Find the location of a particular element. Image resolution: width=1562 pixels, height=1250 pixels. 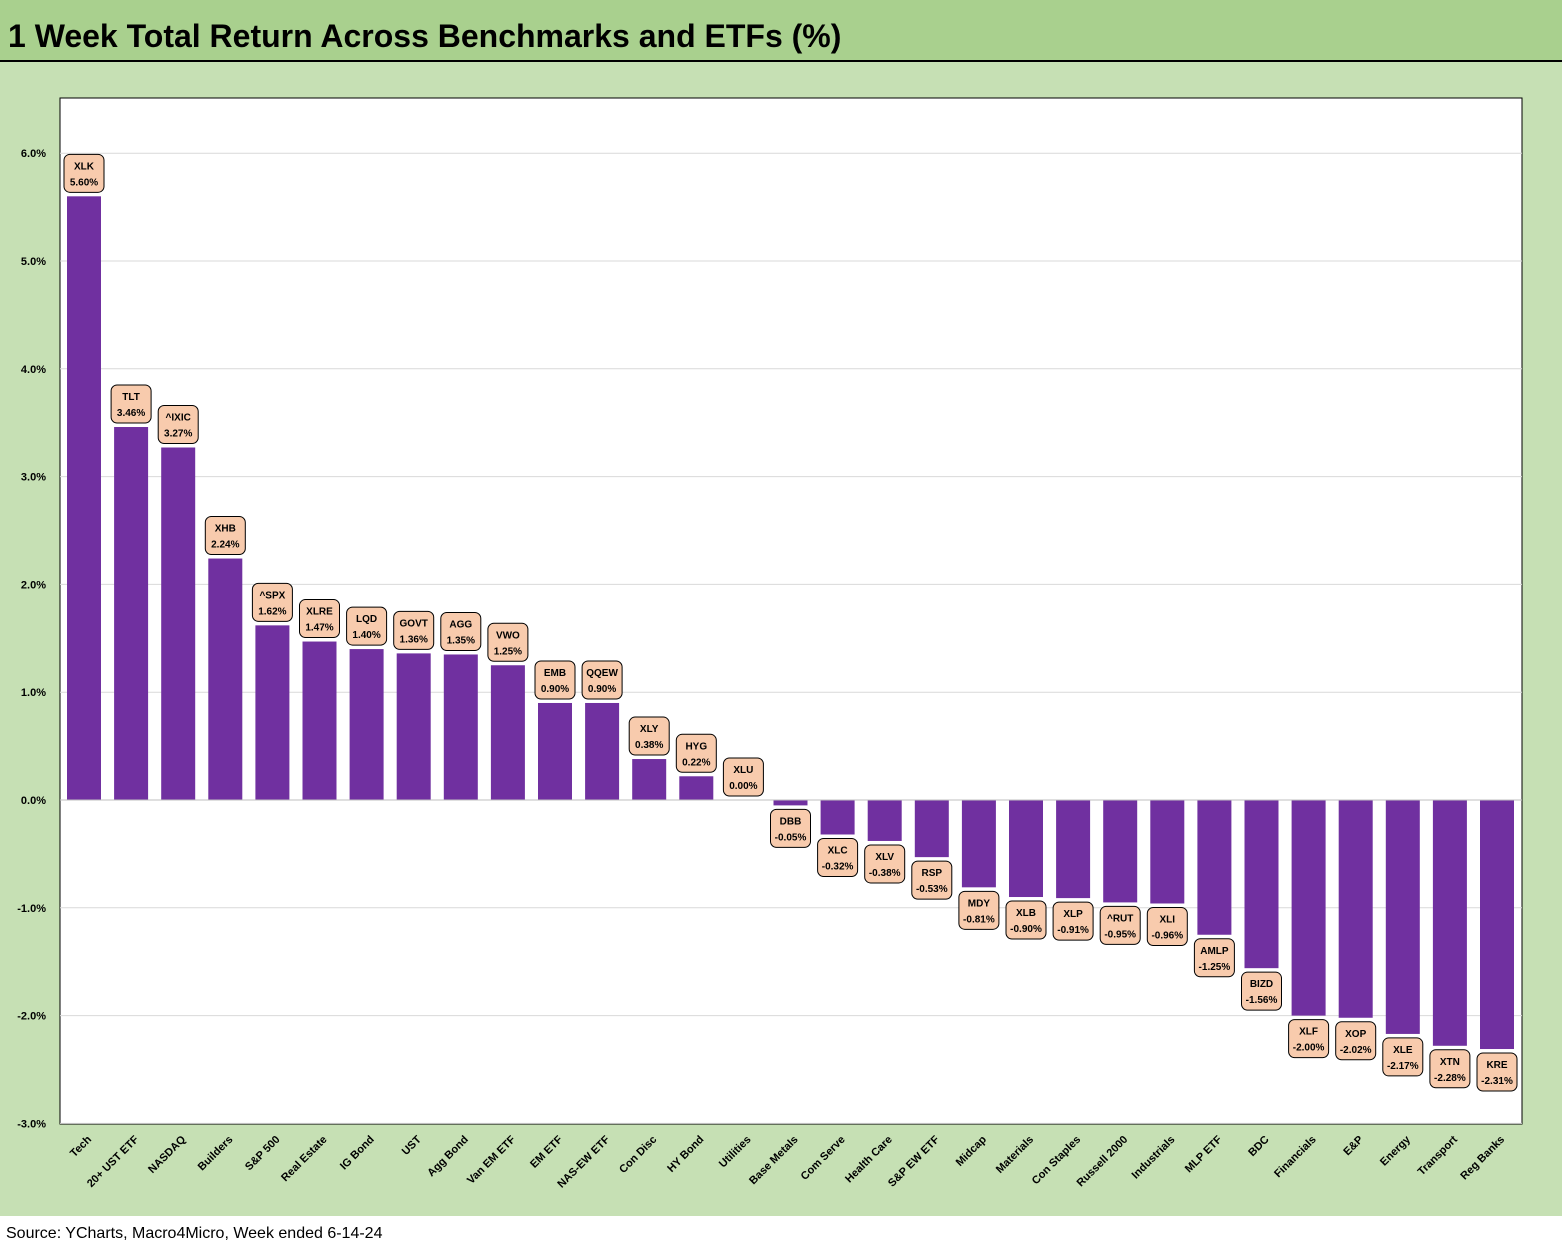

data-label-ticker: HYG is located at coordinates (696, 746).